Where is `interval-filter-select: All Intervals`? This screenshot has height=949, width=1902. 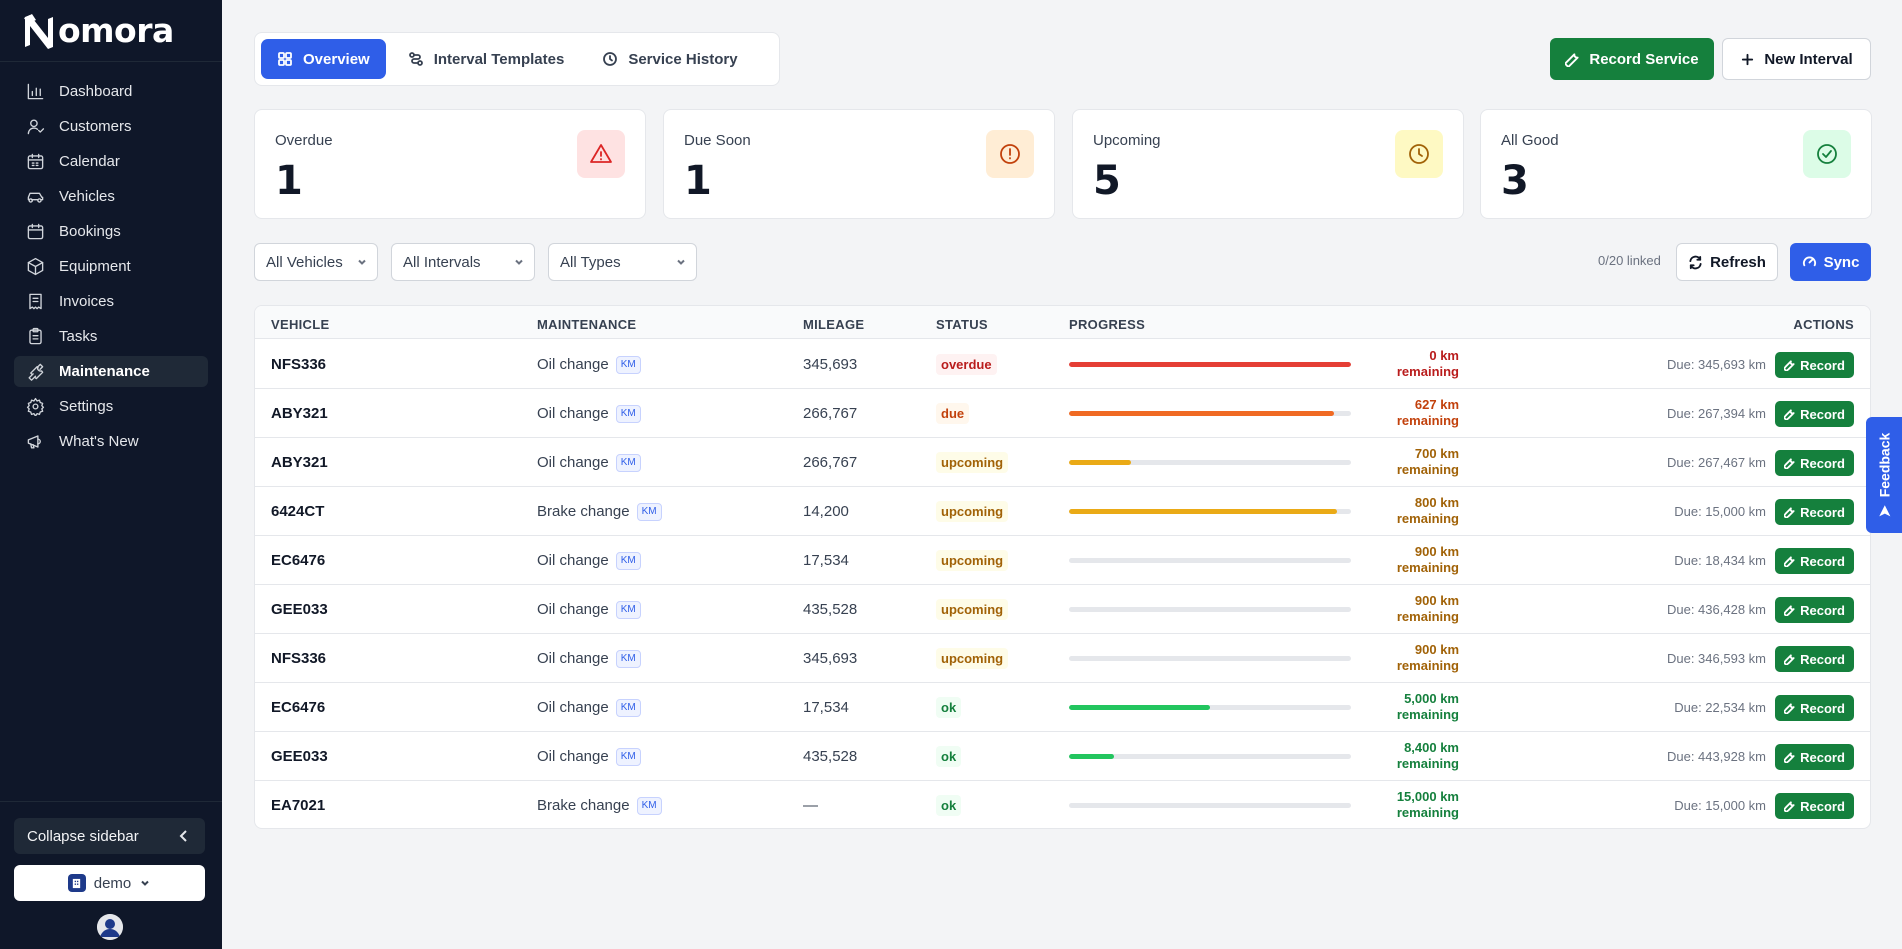 interval-filter-select: All Intervals is located at coordinates (463, 262).